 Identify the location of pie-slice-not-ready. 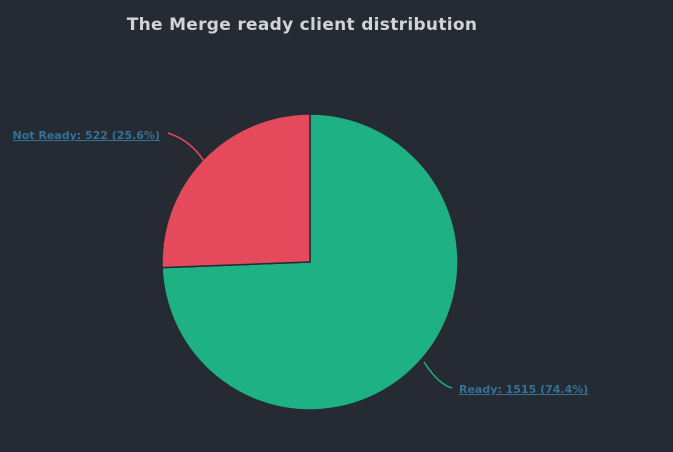
(236, 191).